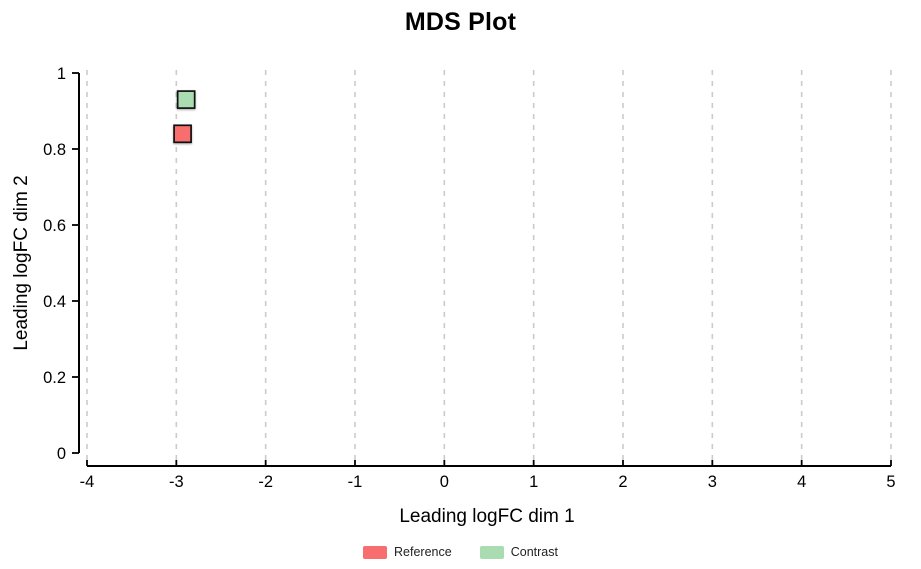 Image resolution: width=921 pixels, height=569 pixels. Describe the element at coordinates (61, 74) in the screenshot. I see `y-tick-label: 1` at that location.